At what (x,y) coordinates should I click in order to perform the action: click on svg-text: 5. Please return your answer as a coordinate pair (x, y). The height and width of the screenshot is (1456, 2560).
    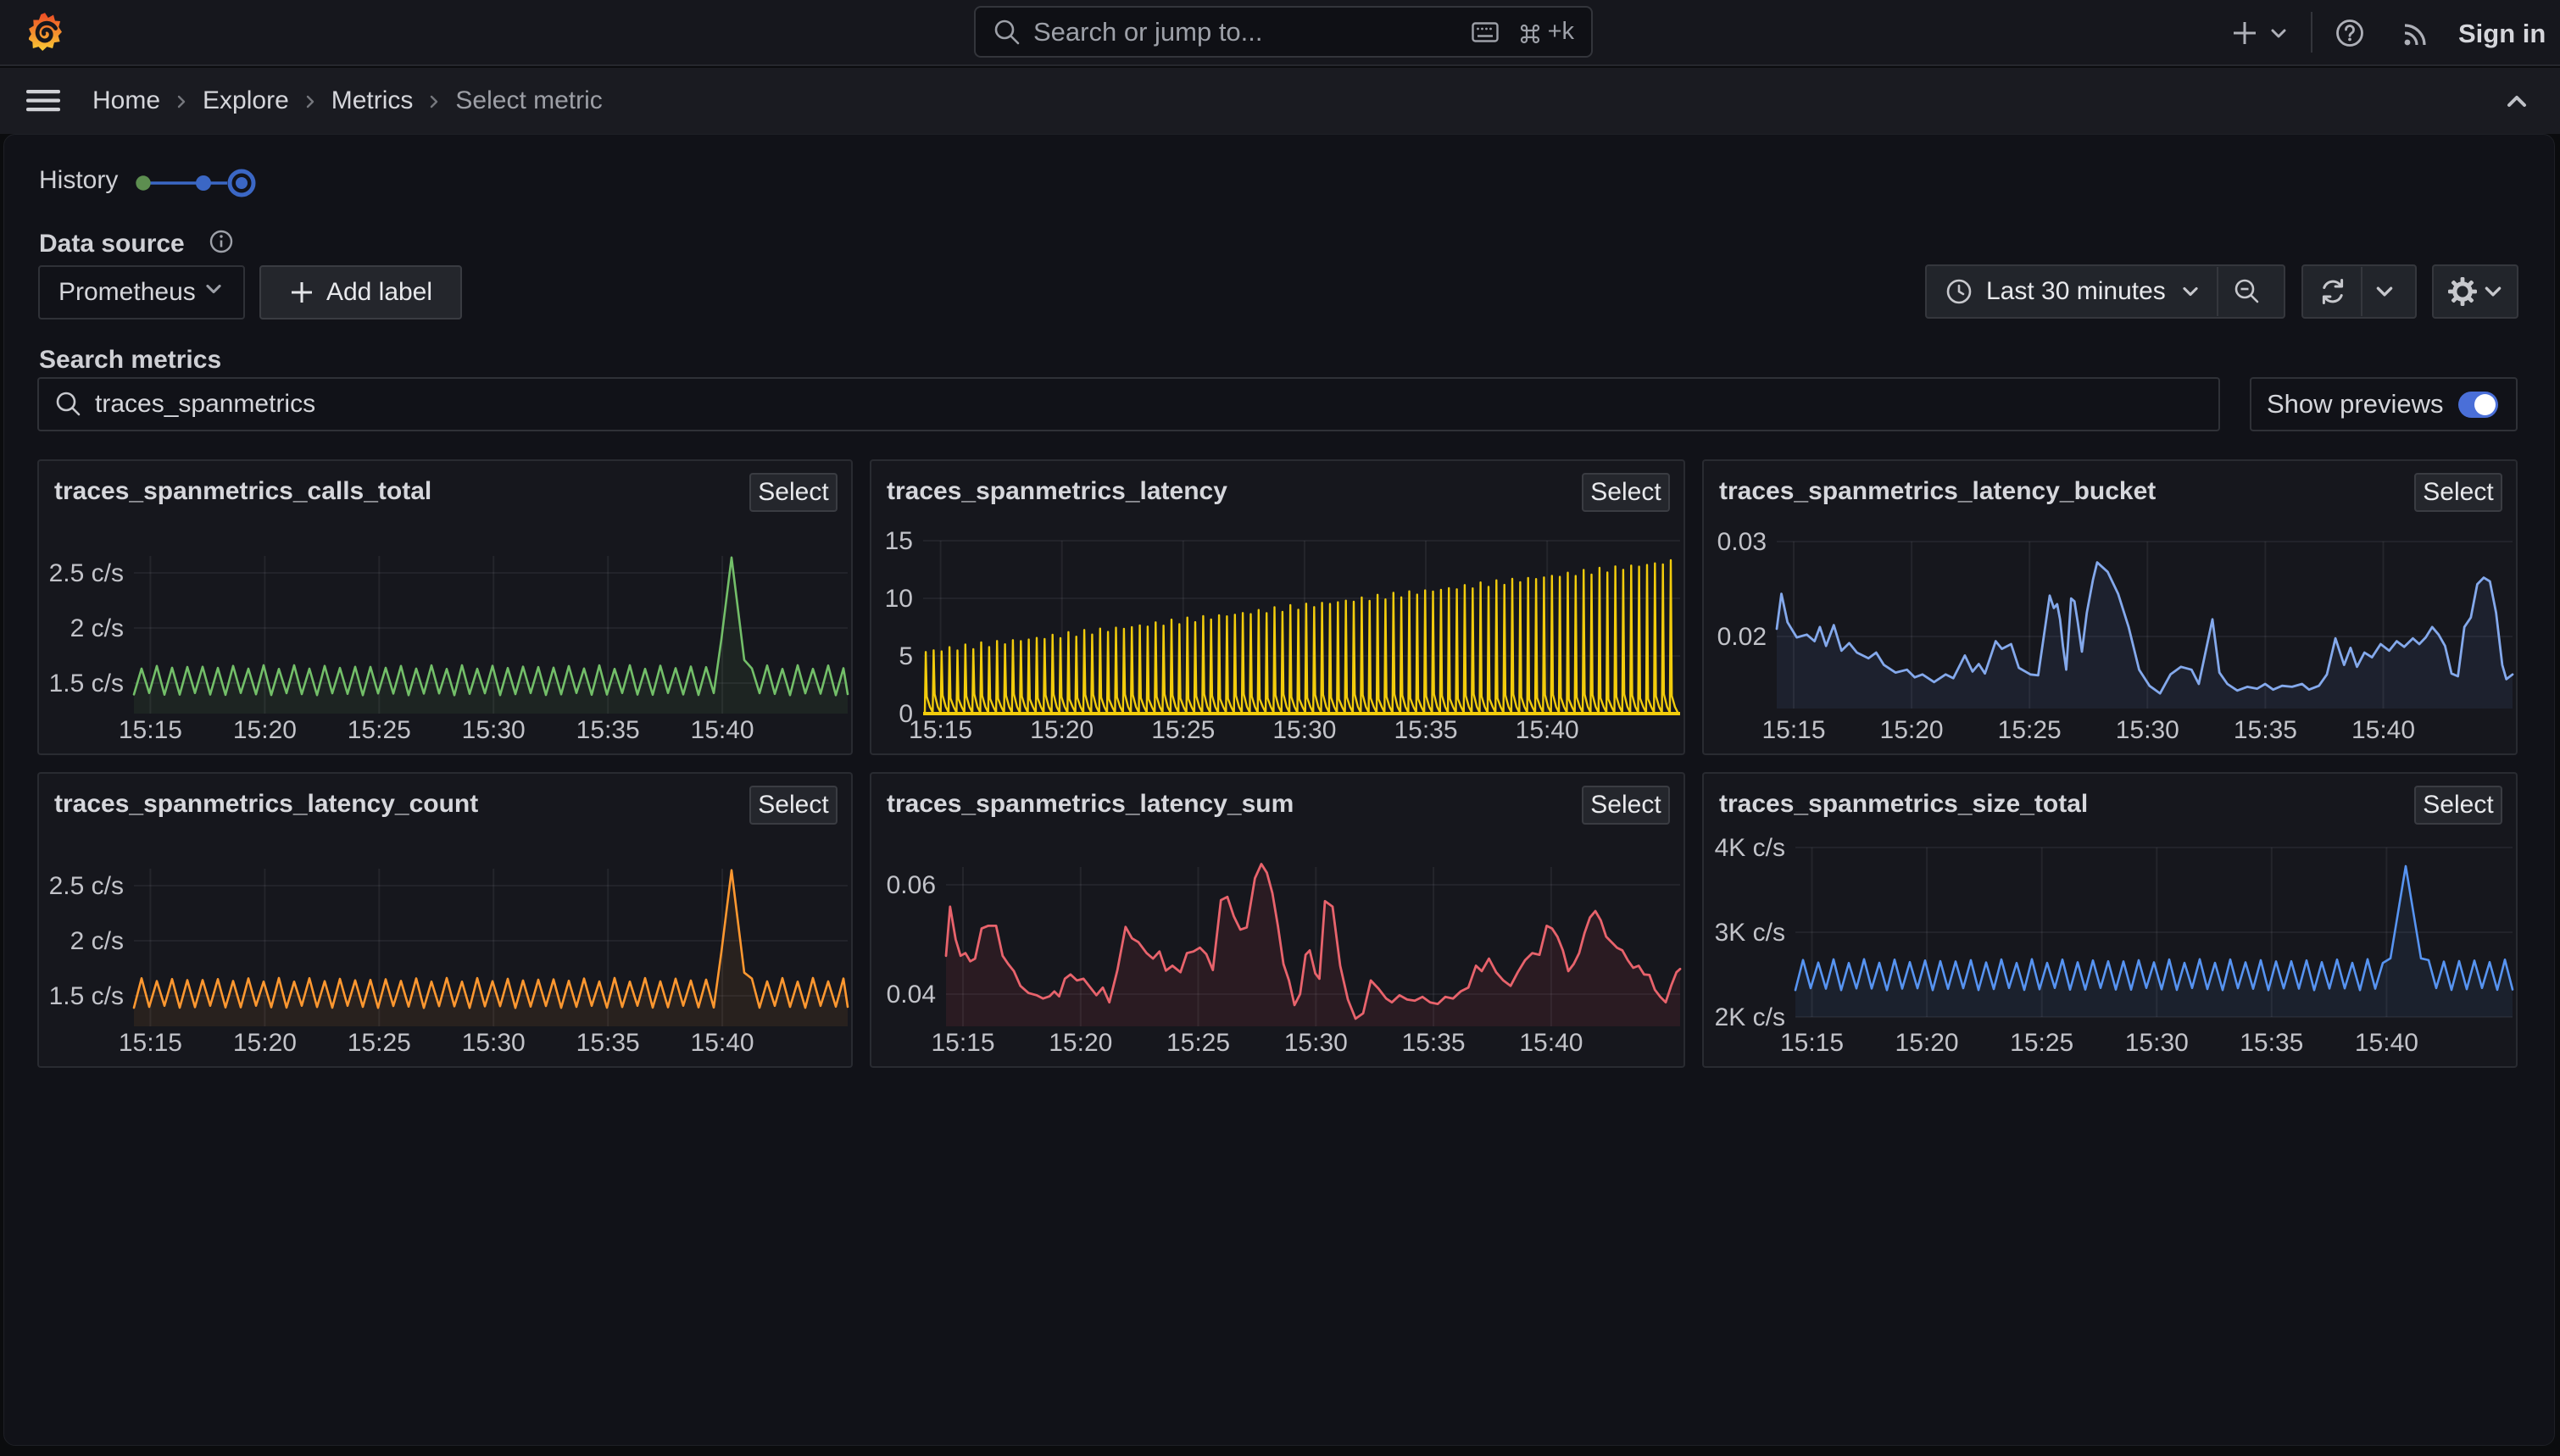
    Looking at the image, I should click on (906, 656).